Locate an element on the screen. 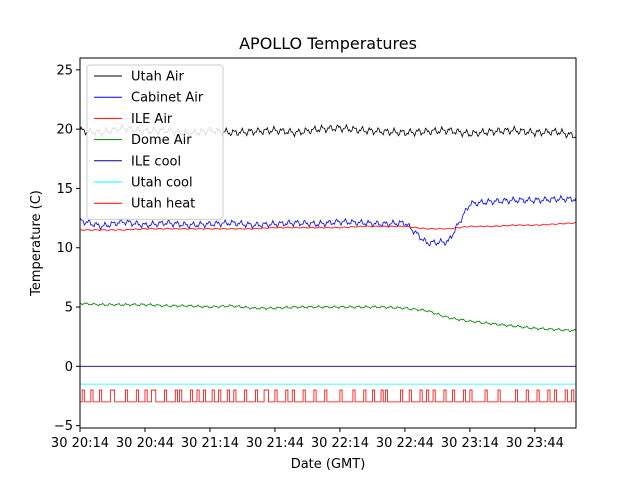 The width and height of the screenshot is (640, 480). series-line-utah-heat is located at coordinates (328, 396).